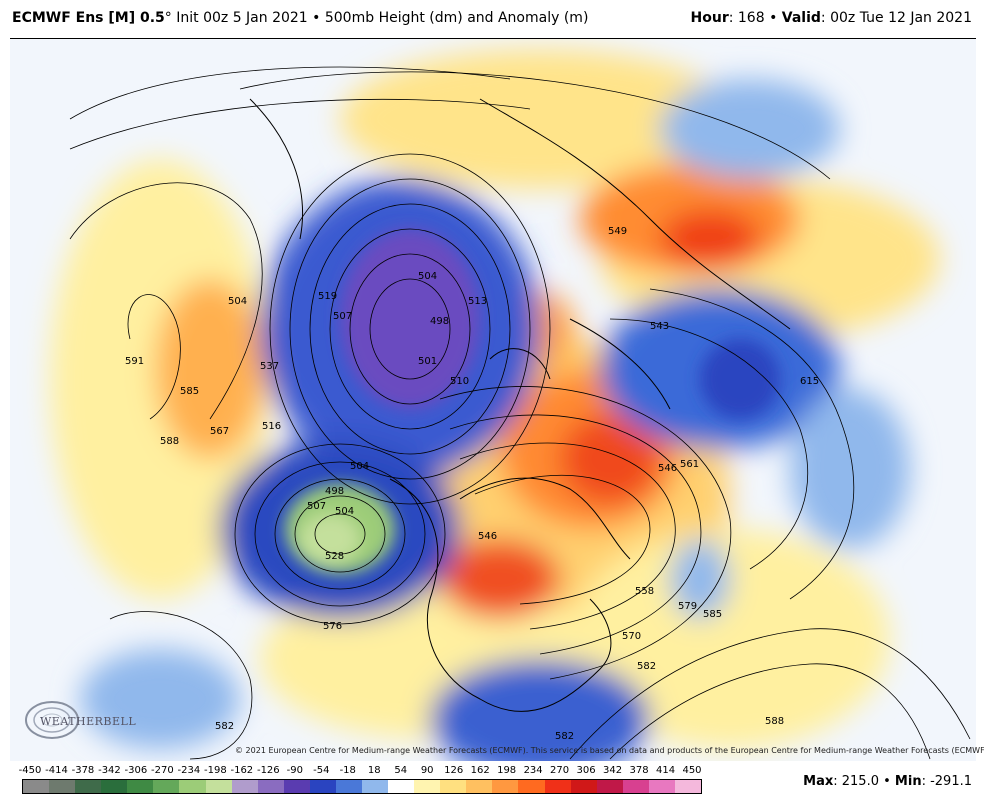  I want to click on valid-value: : 00z Tue 12 Jan 2021, so click(896, 18).